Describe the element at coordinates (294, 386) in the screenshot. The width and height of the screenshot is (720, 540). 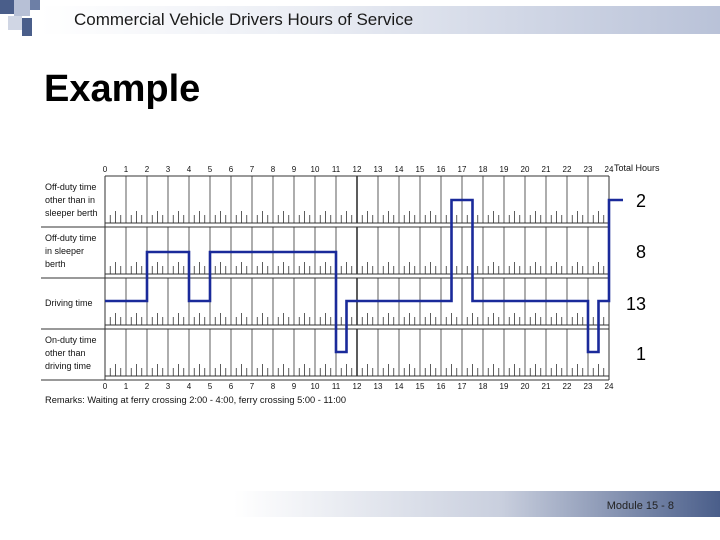
I see `hour-label-bottom: 9` at that location.